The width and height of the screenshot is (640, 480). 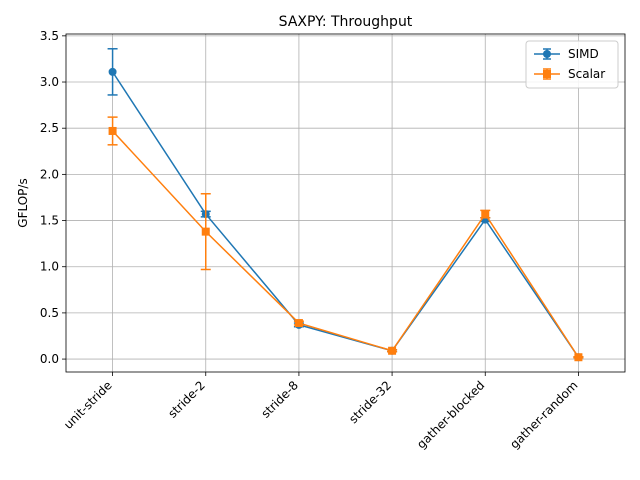 I want to click on y-tick-label: 2.0, so click(x=49, y=174).